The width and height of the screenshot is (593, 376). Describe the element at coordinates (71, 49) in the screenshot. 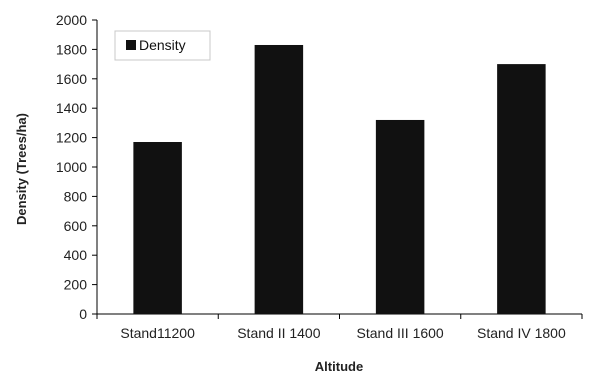

I see `y-tick-label: 1800` at that location.